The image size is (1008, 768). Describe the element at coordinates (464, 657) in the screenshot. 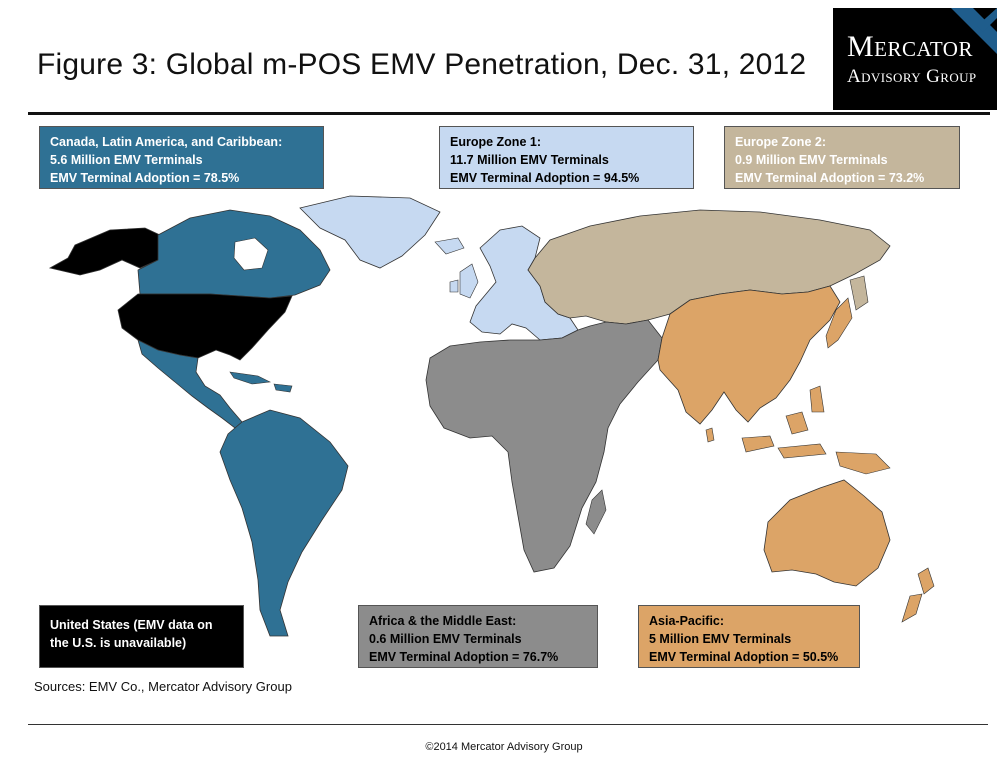

I see `africa-middle-east-line3: EMV Terminal Adoption = 76.7%` at that location.